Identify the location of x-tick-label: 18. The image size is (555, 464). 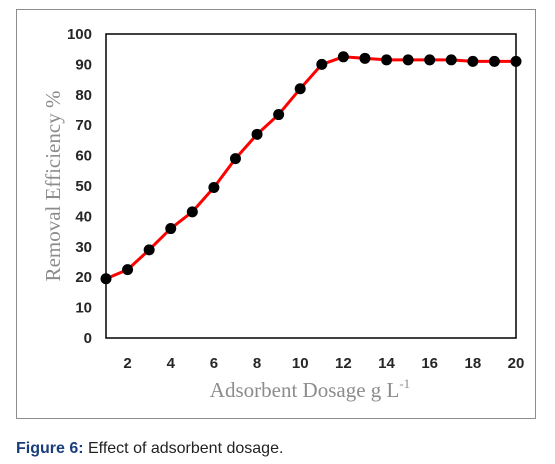
(472, 363).